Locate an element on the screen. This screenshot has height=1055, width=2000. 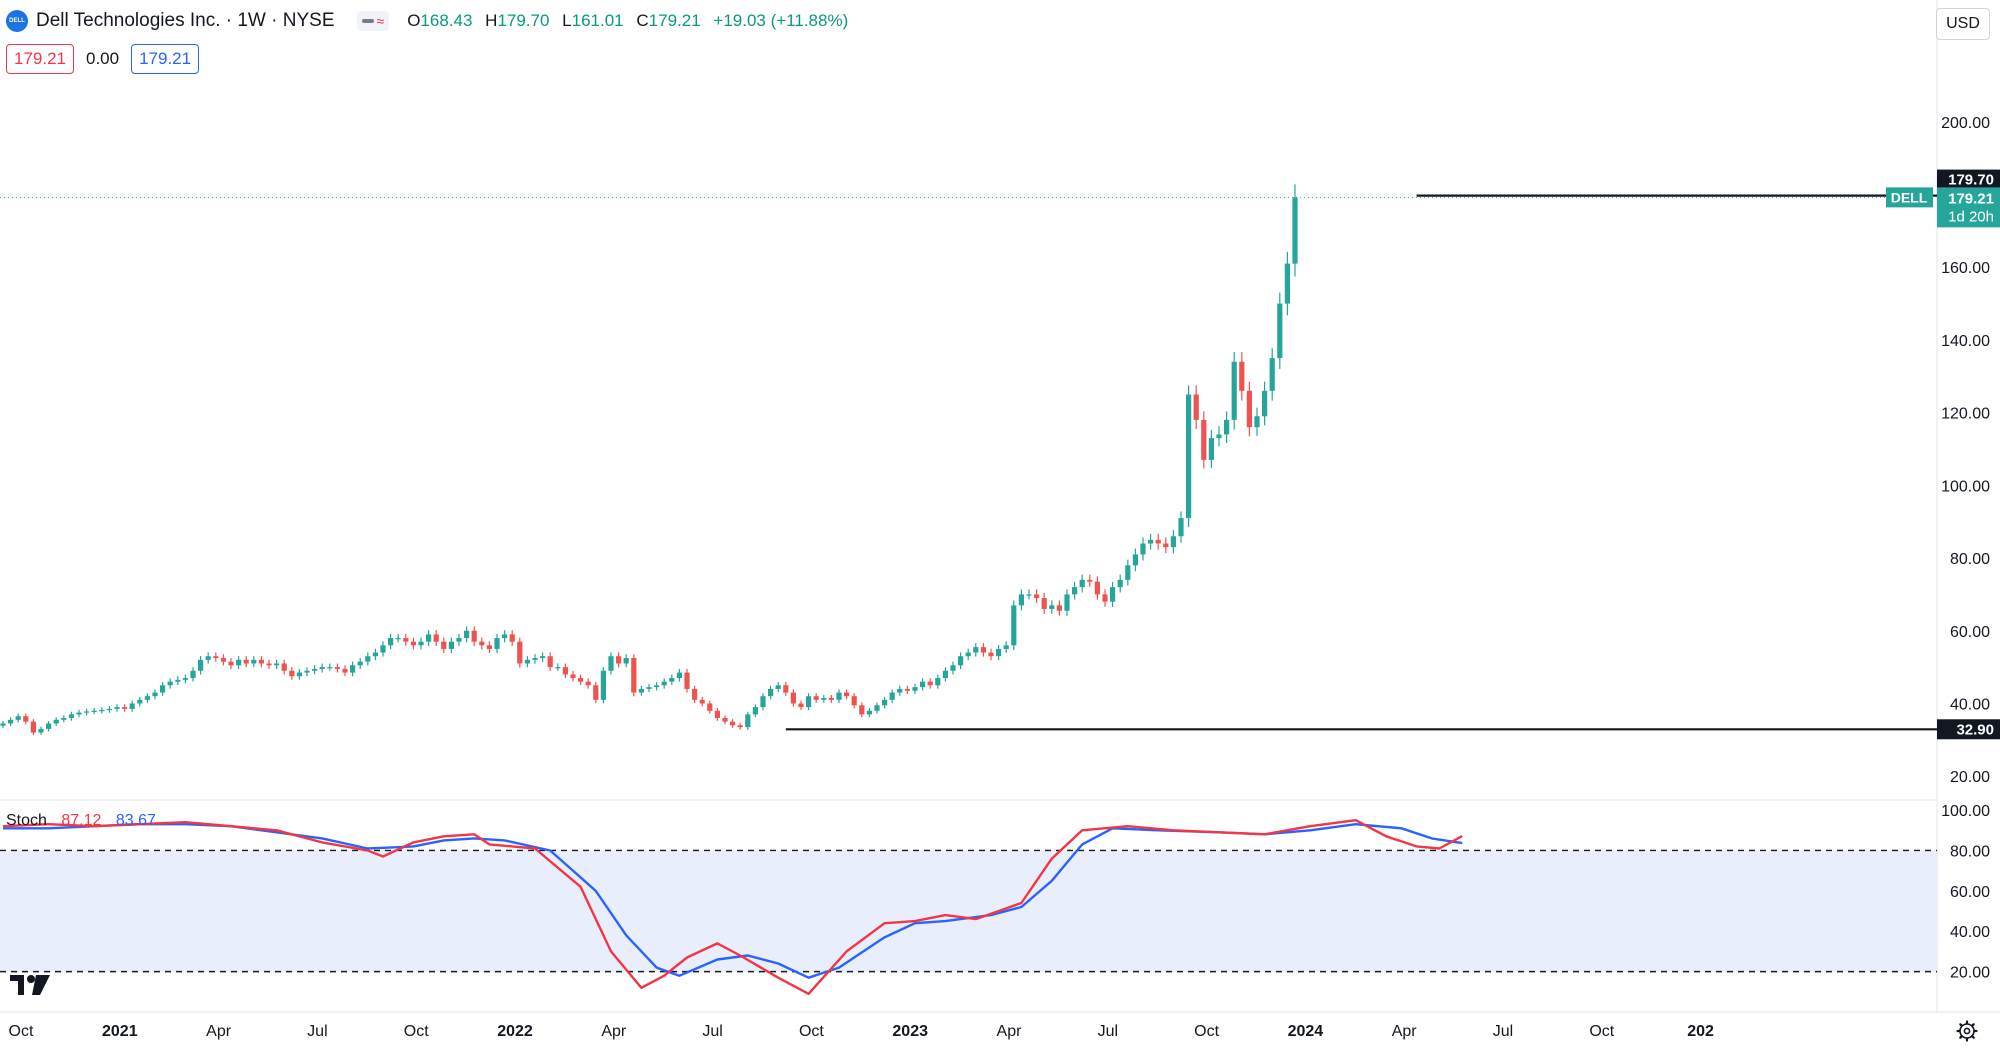
time-axis-tick: 2022 is located at coordinates (515, 1031).